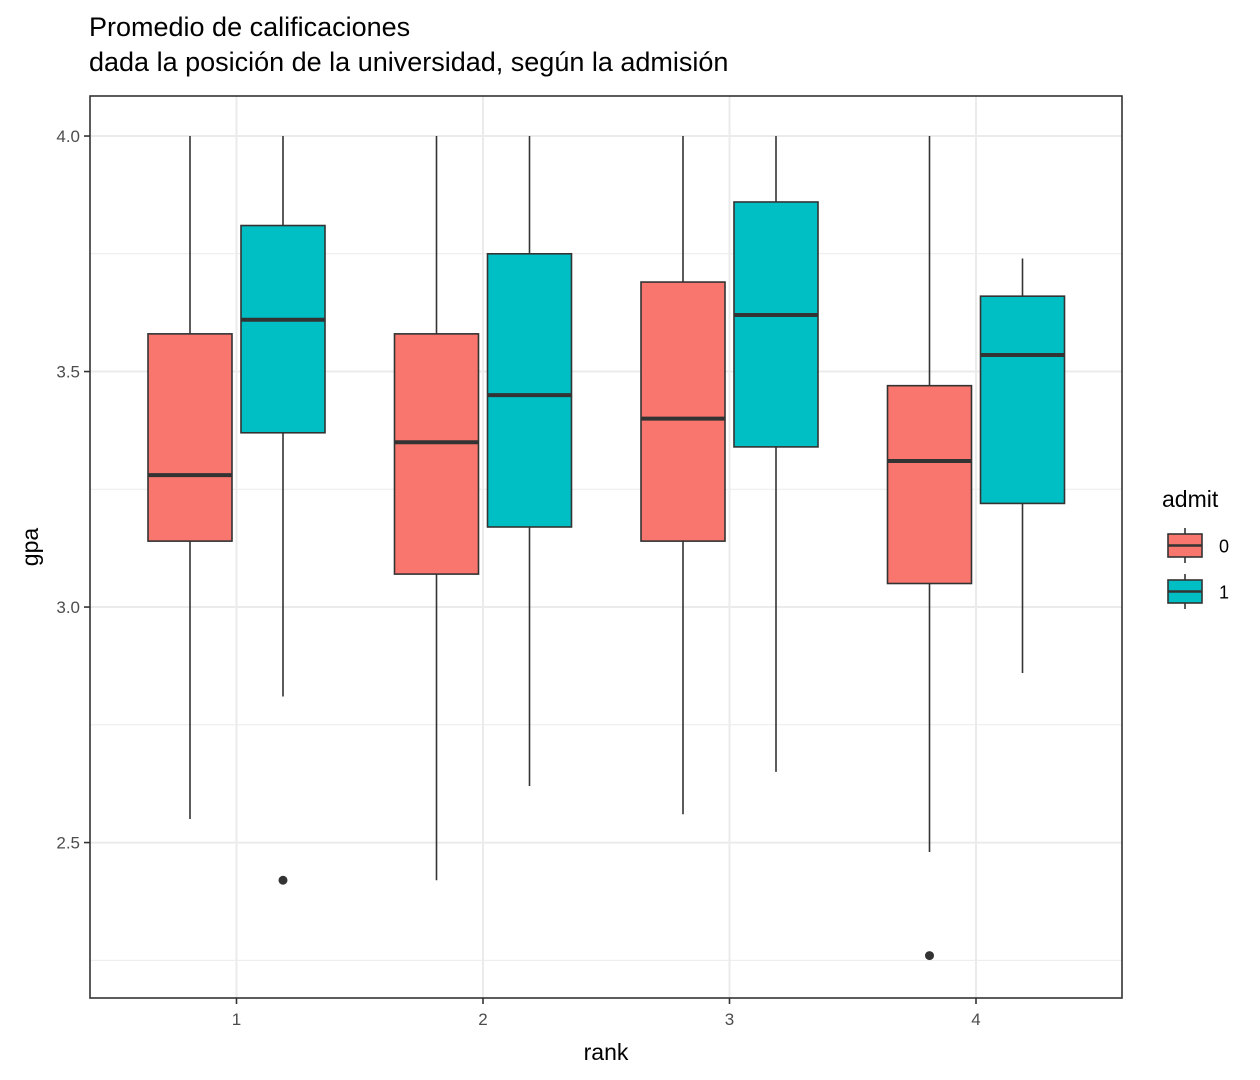 The height and width of the screenshot is (1080, 1260). What do you see at coordinates (975, 1019) in the screenshot?
I see `x-tick-label: 4` at bounding box center [975, 1019].